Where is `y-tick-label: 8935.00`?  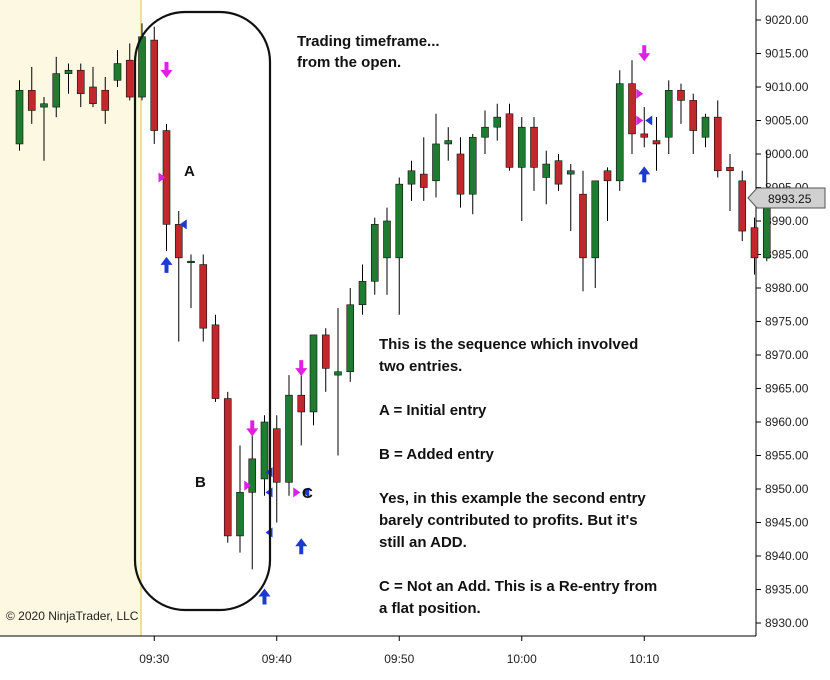 y-tick-label: 8935.00 is located at coordinates (787, 590).